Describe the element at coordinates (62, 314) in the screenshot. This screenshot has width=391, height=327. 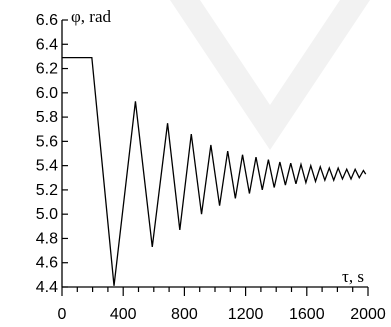
I see `x-tick-label: 0` at that location.